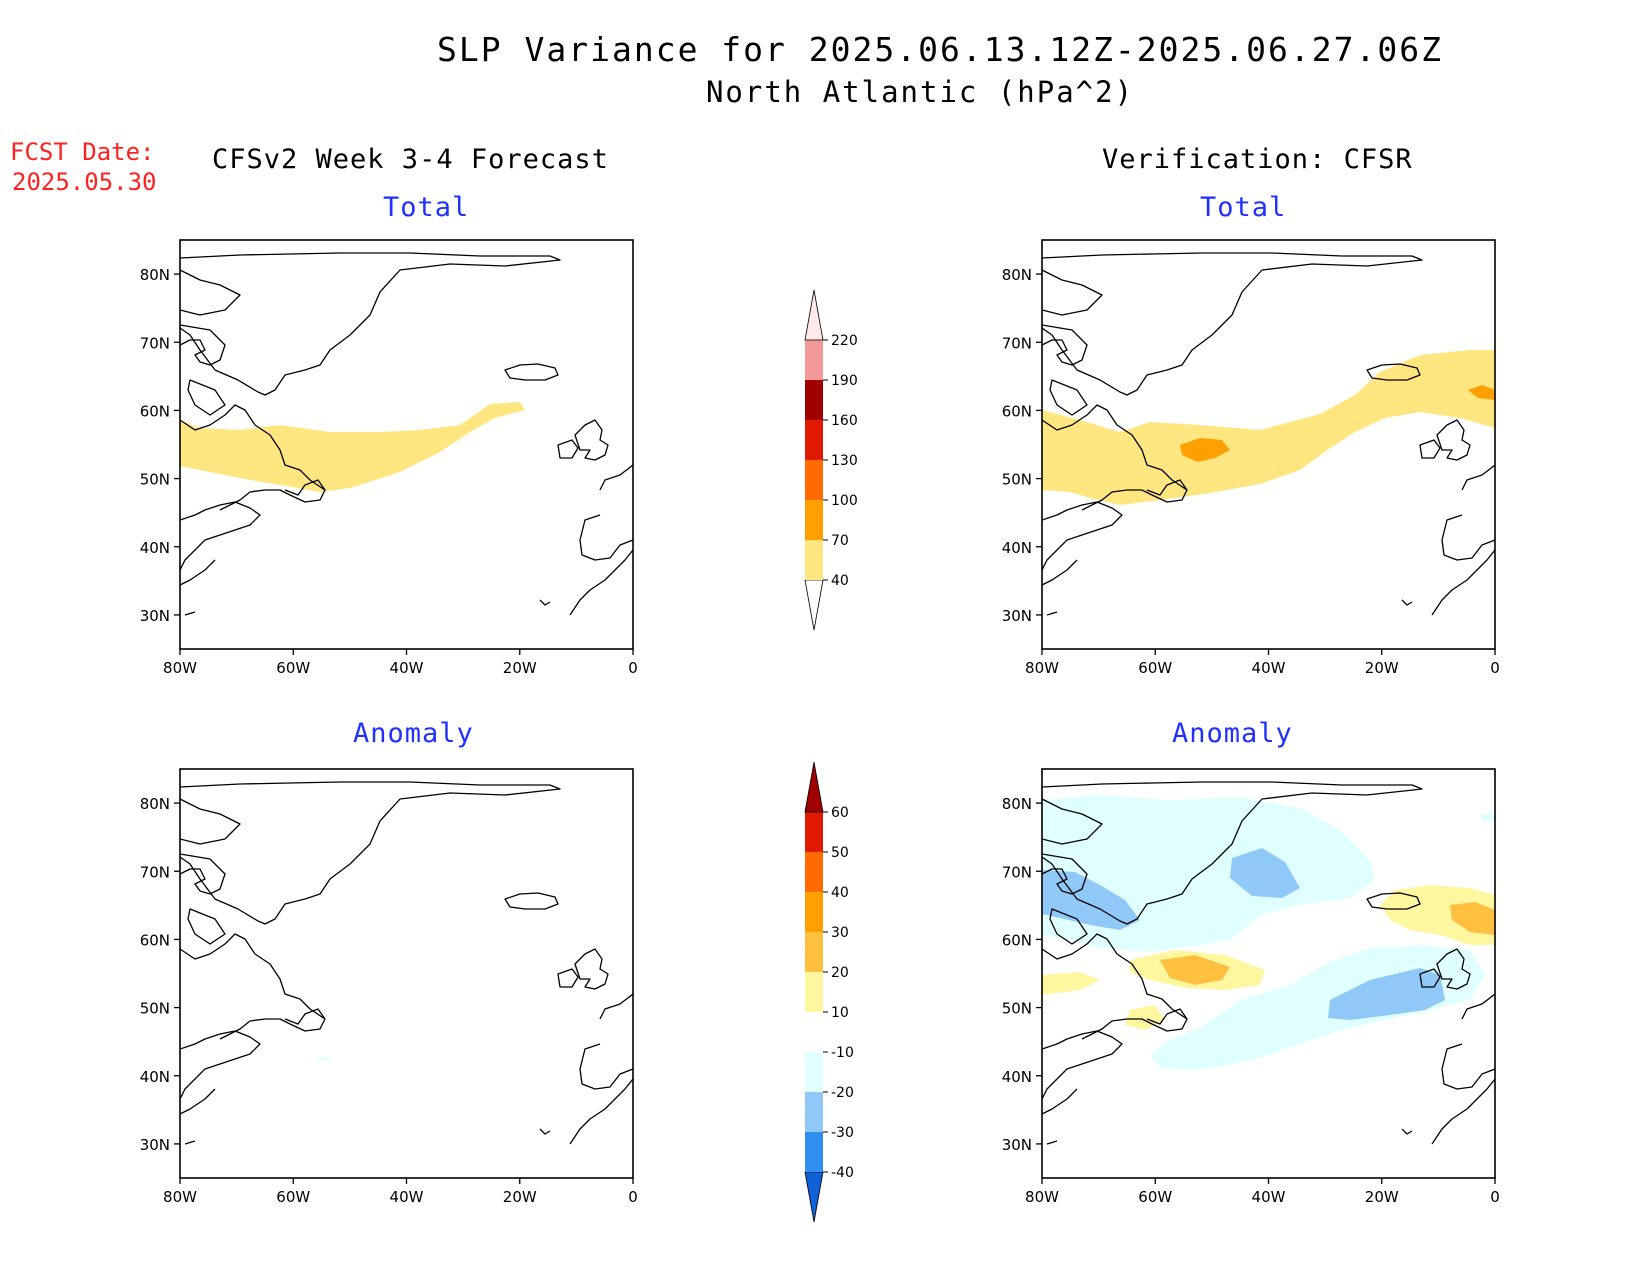 The height and width of the screenshot is (1275, 1650). Describe the element at coordinates (840, 933) in the screenshot. I see `anomaly-colorbar-label: 30` at that location.